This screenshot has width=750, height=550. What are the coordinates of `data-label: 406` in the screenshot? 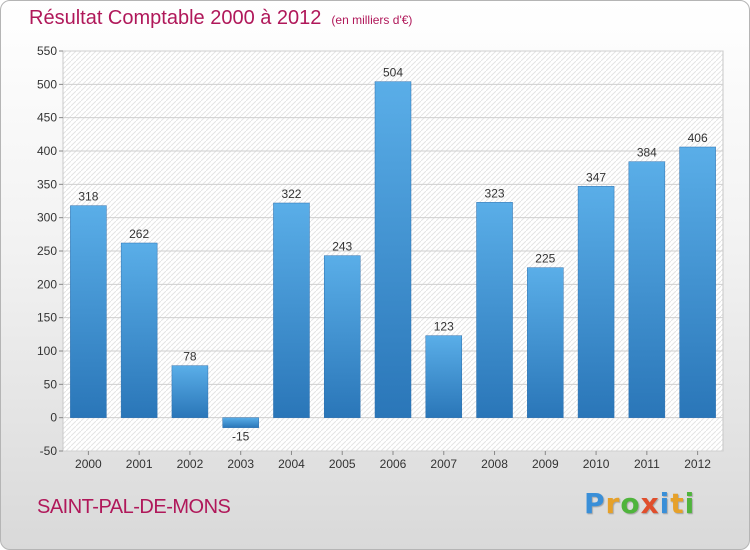 It's located at (698, 138).